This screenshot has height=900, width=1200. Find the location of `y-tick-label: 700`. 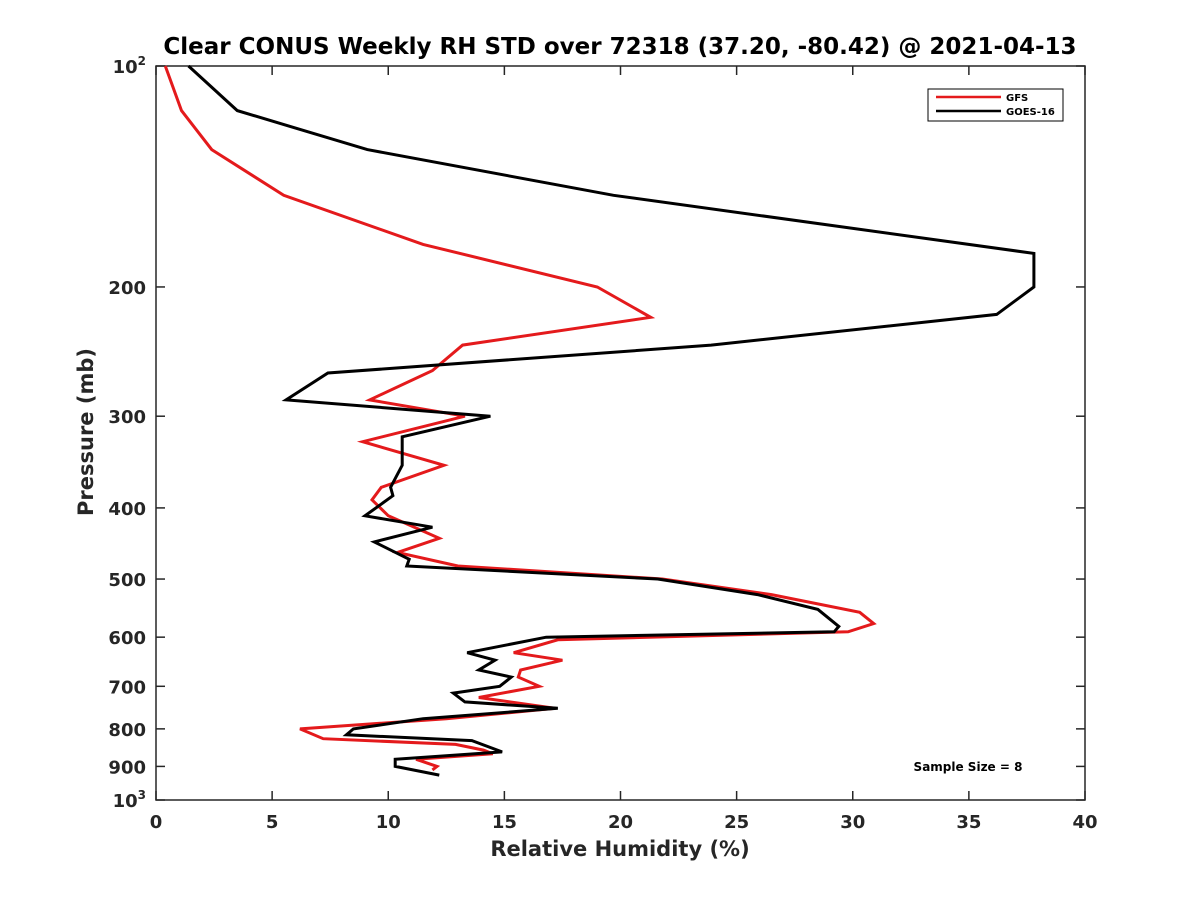

y-tick-label: 700 is located at coordinates (127, 687).